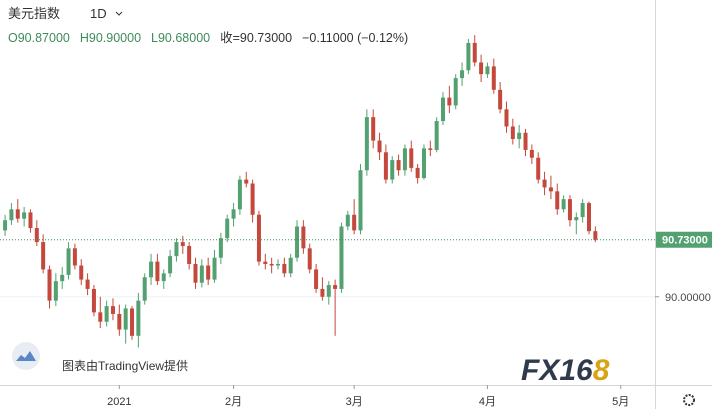 The width and height of the screenshot is (712, 409). Describe the element at coordinates (354, 402) in the screenshot. I see `x-tick-label: 3月` at that location.